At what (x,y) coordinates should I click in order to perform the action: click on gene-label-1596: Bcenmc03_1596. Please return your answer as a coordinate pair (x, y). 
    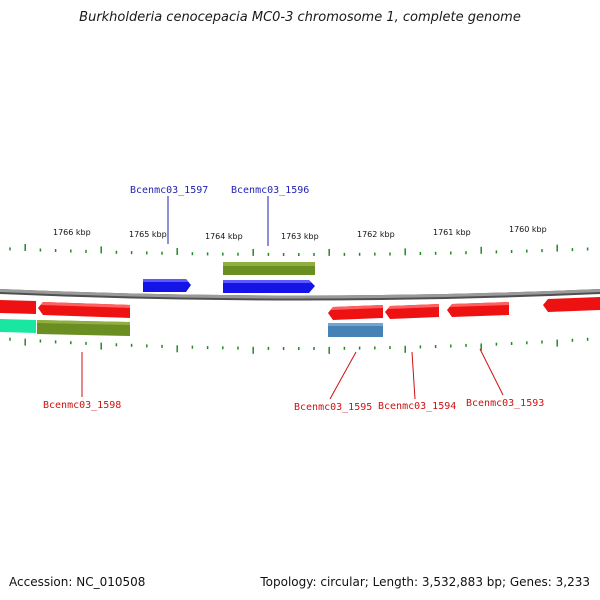
    Looking at the image, I should click on (270, 190).